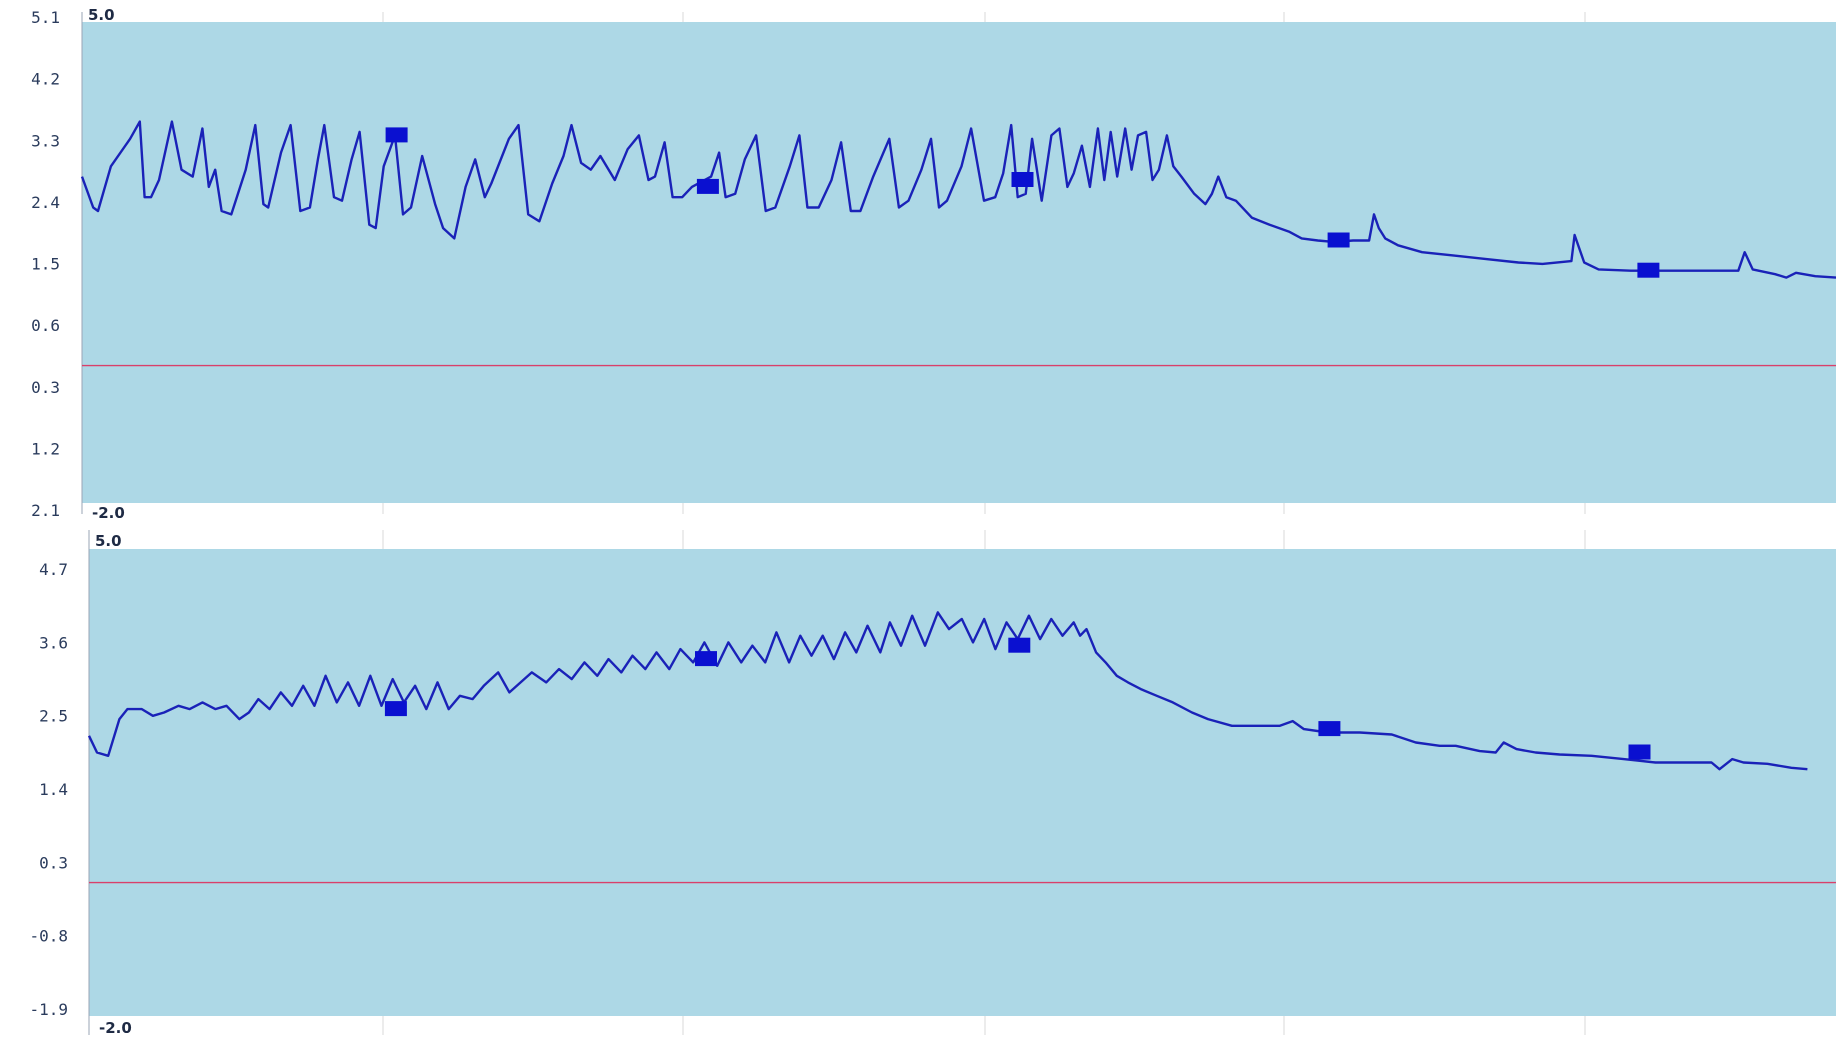 The height and width of the screenshot is (1037, 1836). What do you see at coordinates (45, 79) in the screenshot?
I see `y-tick-label: 4.2` at bounding box center [45, 79].